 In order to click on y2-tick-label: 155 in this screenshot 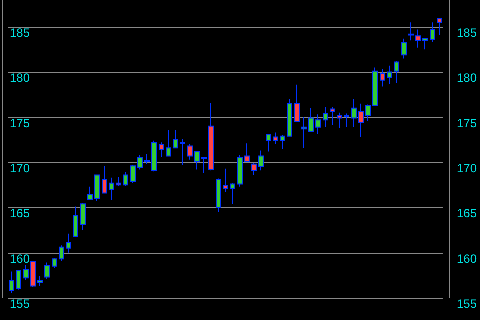, I will do `click(467, 304)`.